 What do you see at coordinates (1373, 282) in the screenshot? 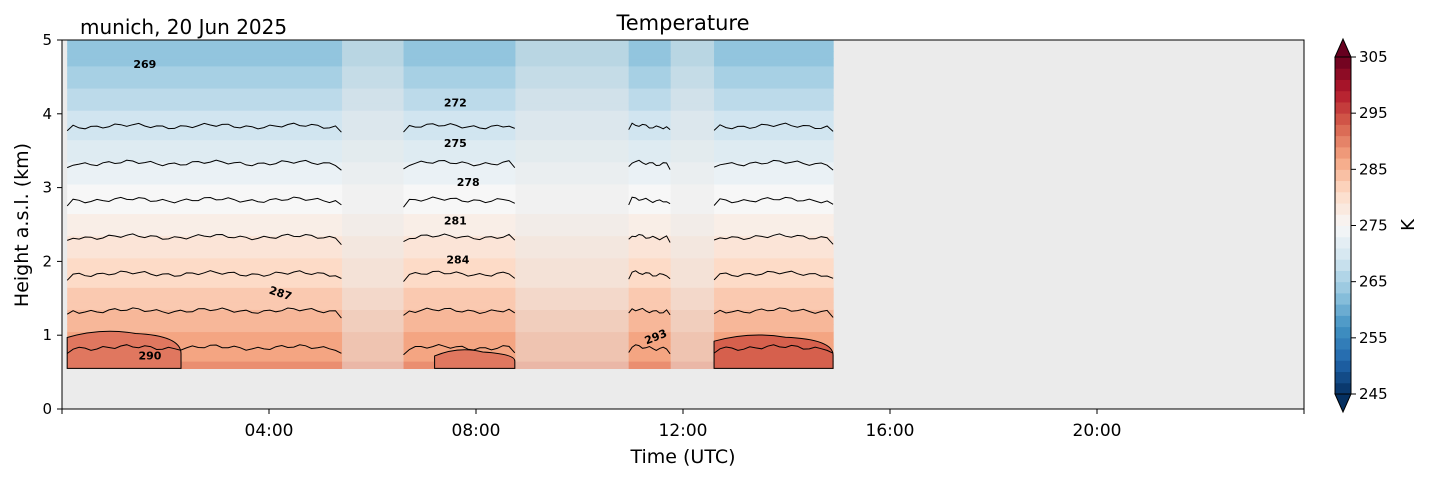
I see `colorbar-tick-label: 265` at bounding box center [1373, 282].